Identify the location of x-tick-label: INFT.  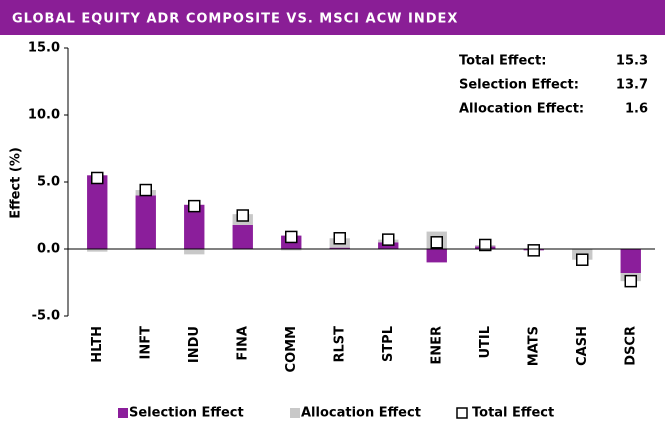
(145, 343).